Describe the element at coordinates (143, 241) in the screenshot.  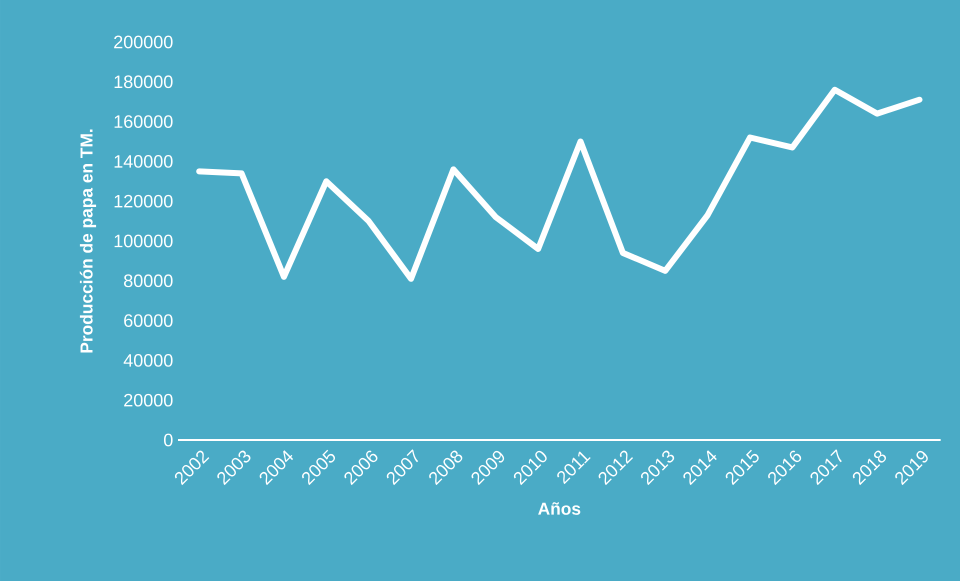
I see `y-tick-label: 100000` at that location.